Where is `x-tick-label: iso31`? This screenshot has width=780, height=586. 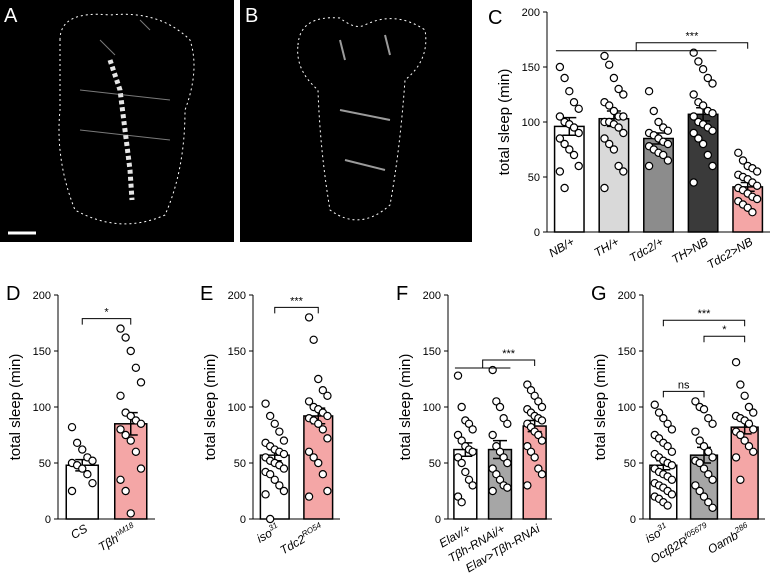
x-tick-label: iso31 is located at coordinates (268, 533).